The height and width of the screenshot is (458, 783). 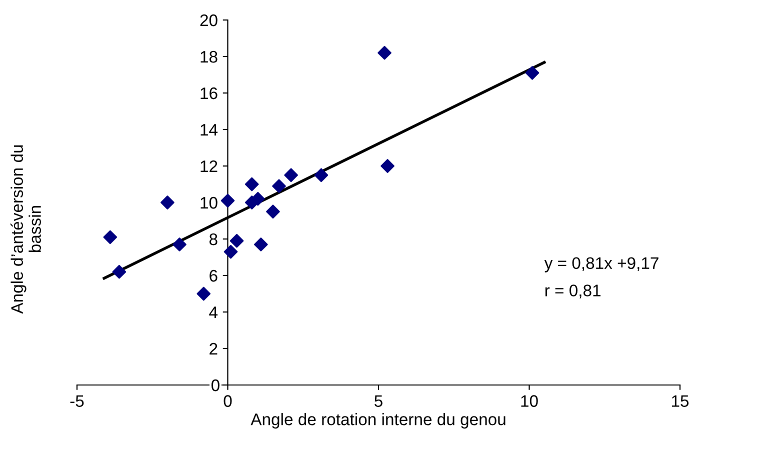 I want to click on y-tick-label: 0, so click(x=215, y=385).